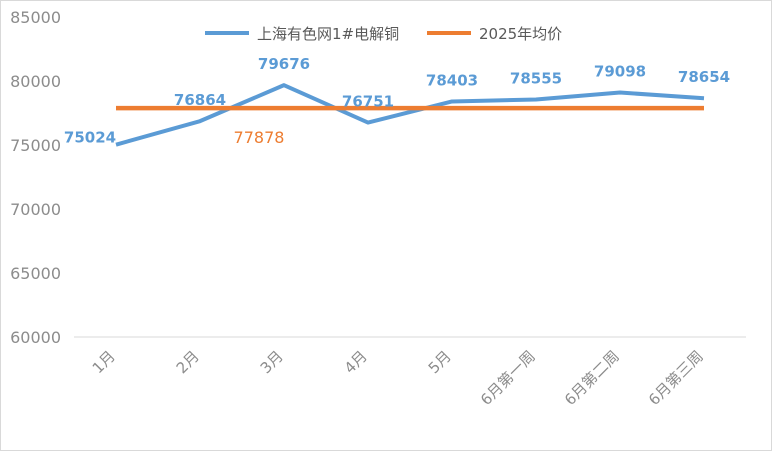 The width and height of the screenshot is (772, 451). I want to click on y-tick-label: 70000, so click(35, 209).